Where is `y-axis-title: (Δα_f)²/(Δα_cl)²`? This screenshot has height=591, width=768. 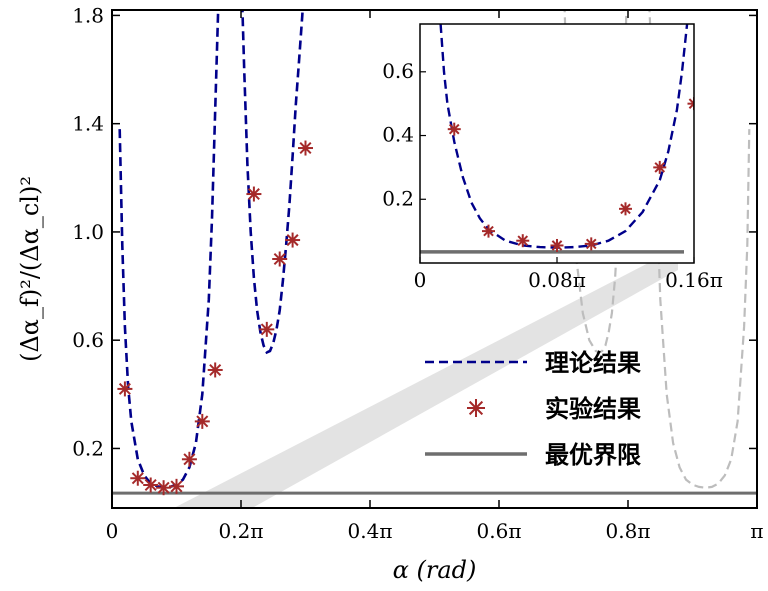
y-axis-title: (Δα_f)²/(Δα_cl)² is located at coordinates (30, 269).